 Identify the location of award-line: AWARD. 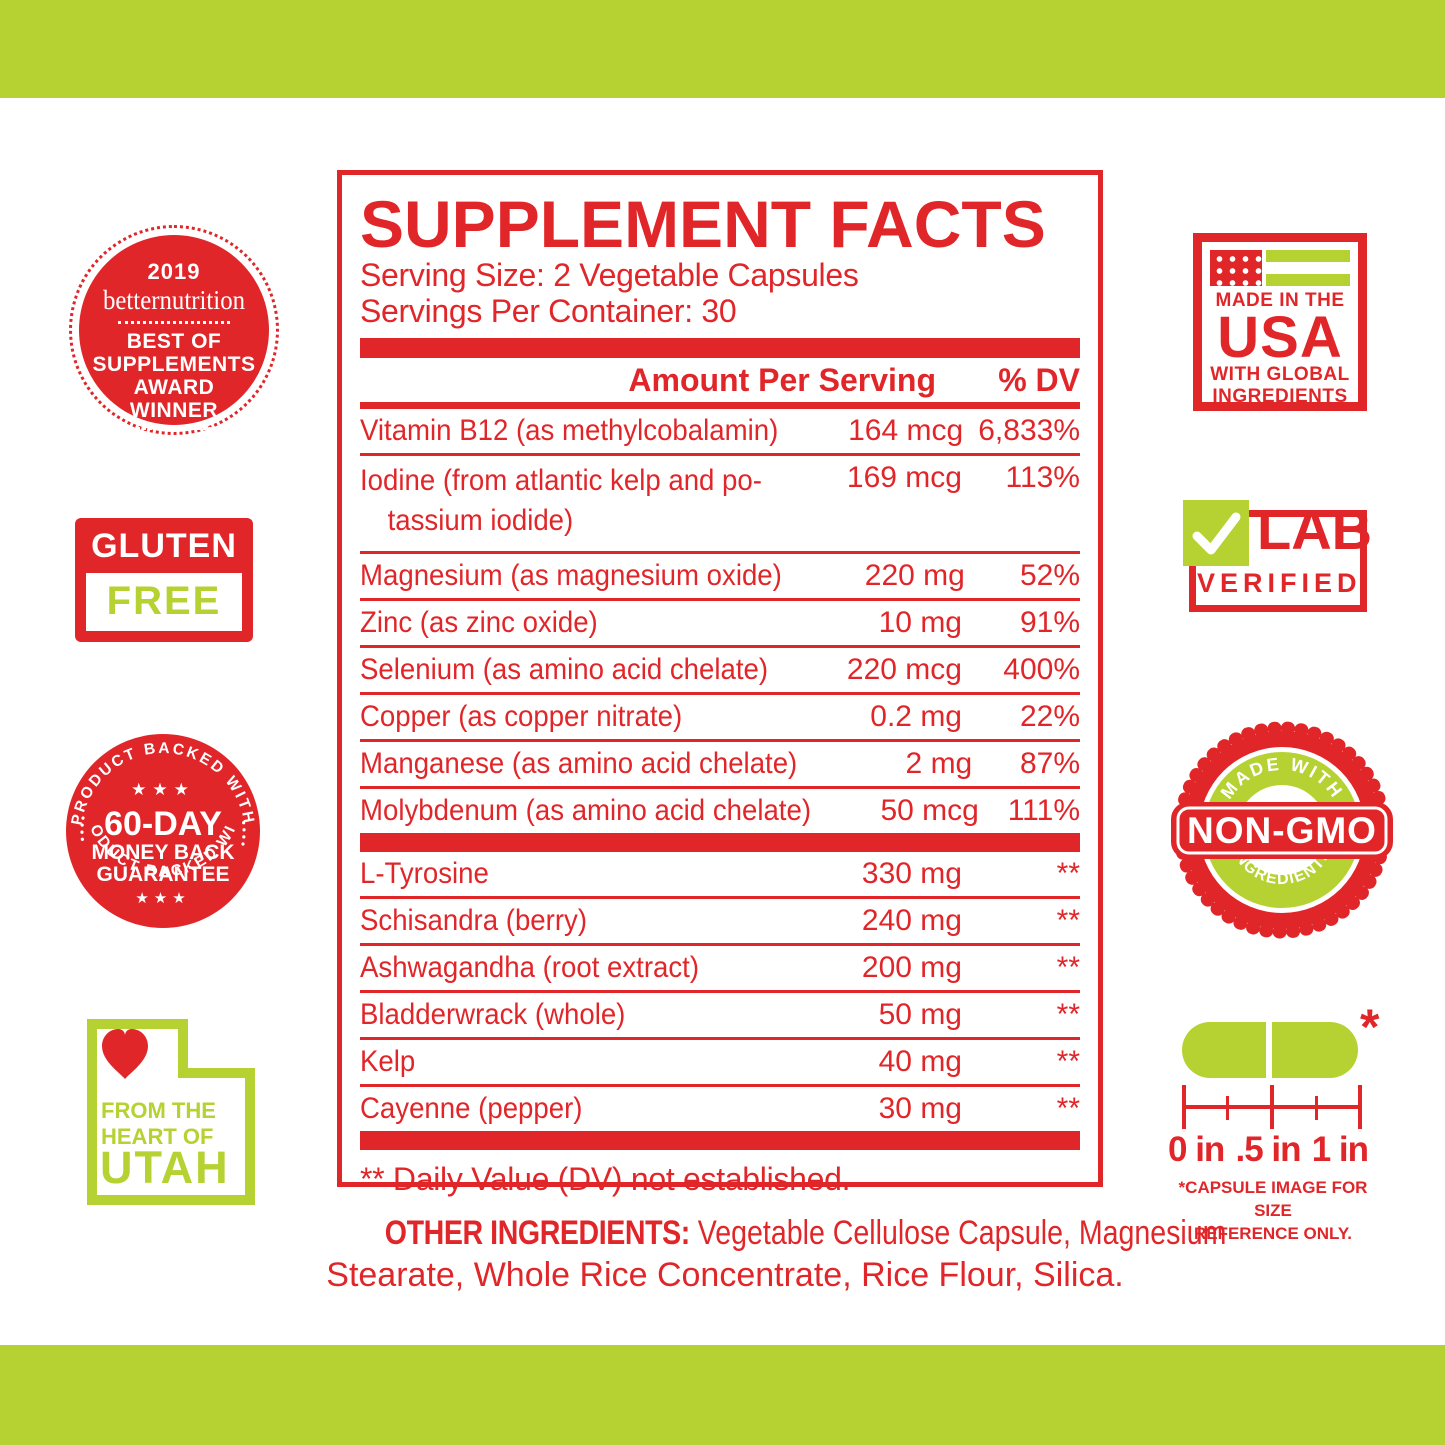
(174, 388).